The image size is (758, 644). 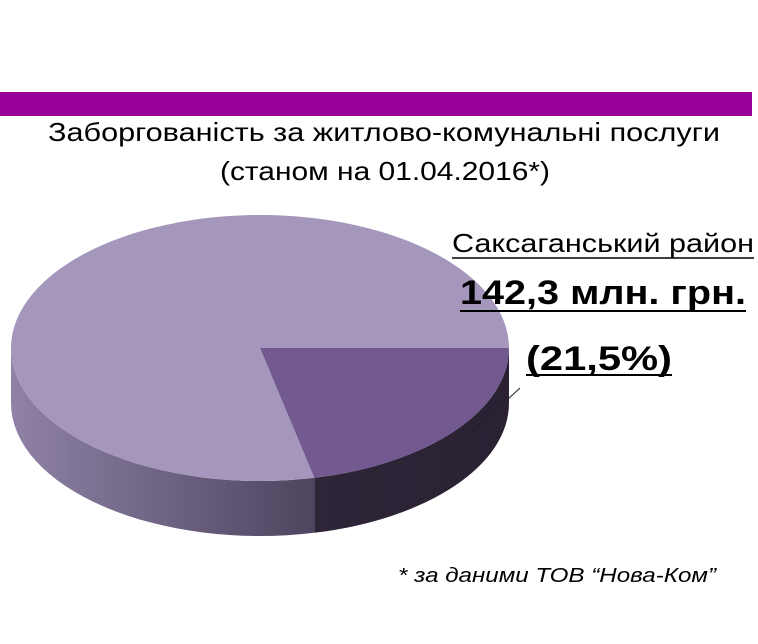 What do you see at coordinates (384, 413) in the screenshot?
I see `pie-slice-saksahanskyi` at bounding box center [384, 413].